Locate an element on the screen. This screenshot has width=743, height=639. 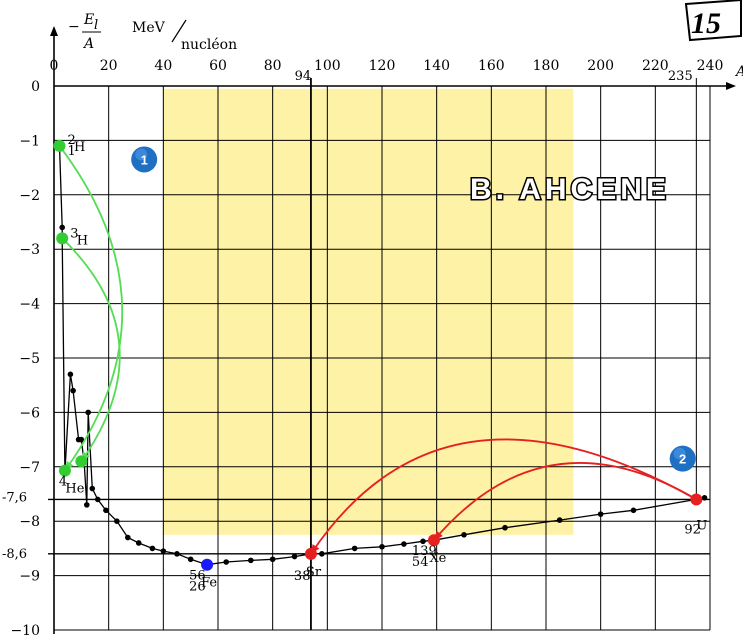
y-label-unit-slash is located at coordinates (179, 31).